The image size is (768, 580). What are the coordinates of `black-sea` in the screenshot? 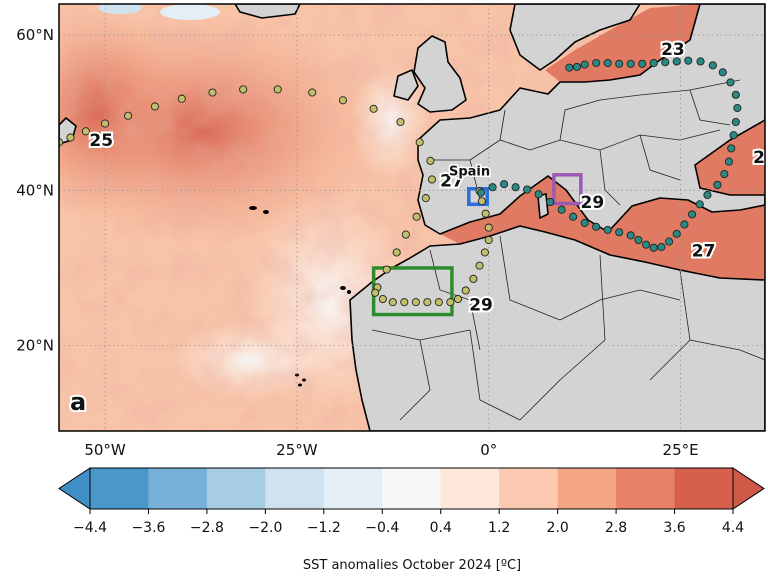 It's located at (730, 157).